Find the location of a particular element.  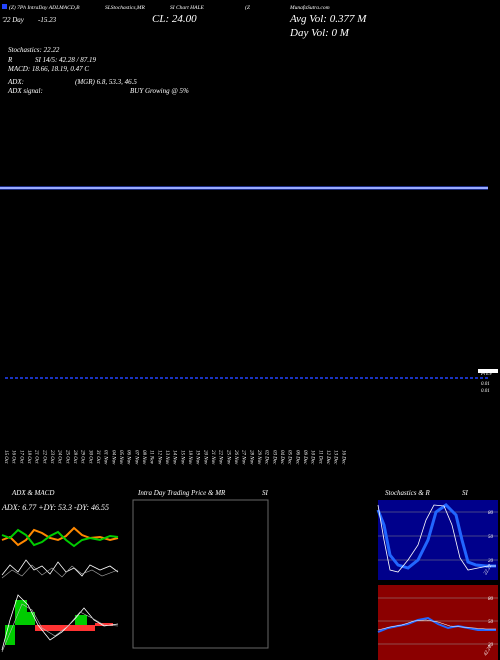

rsi-level: 80 is located at coordinates (491, 599).